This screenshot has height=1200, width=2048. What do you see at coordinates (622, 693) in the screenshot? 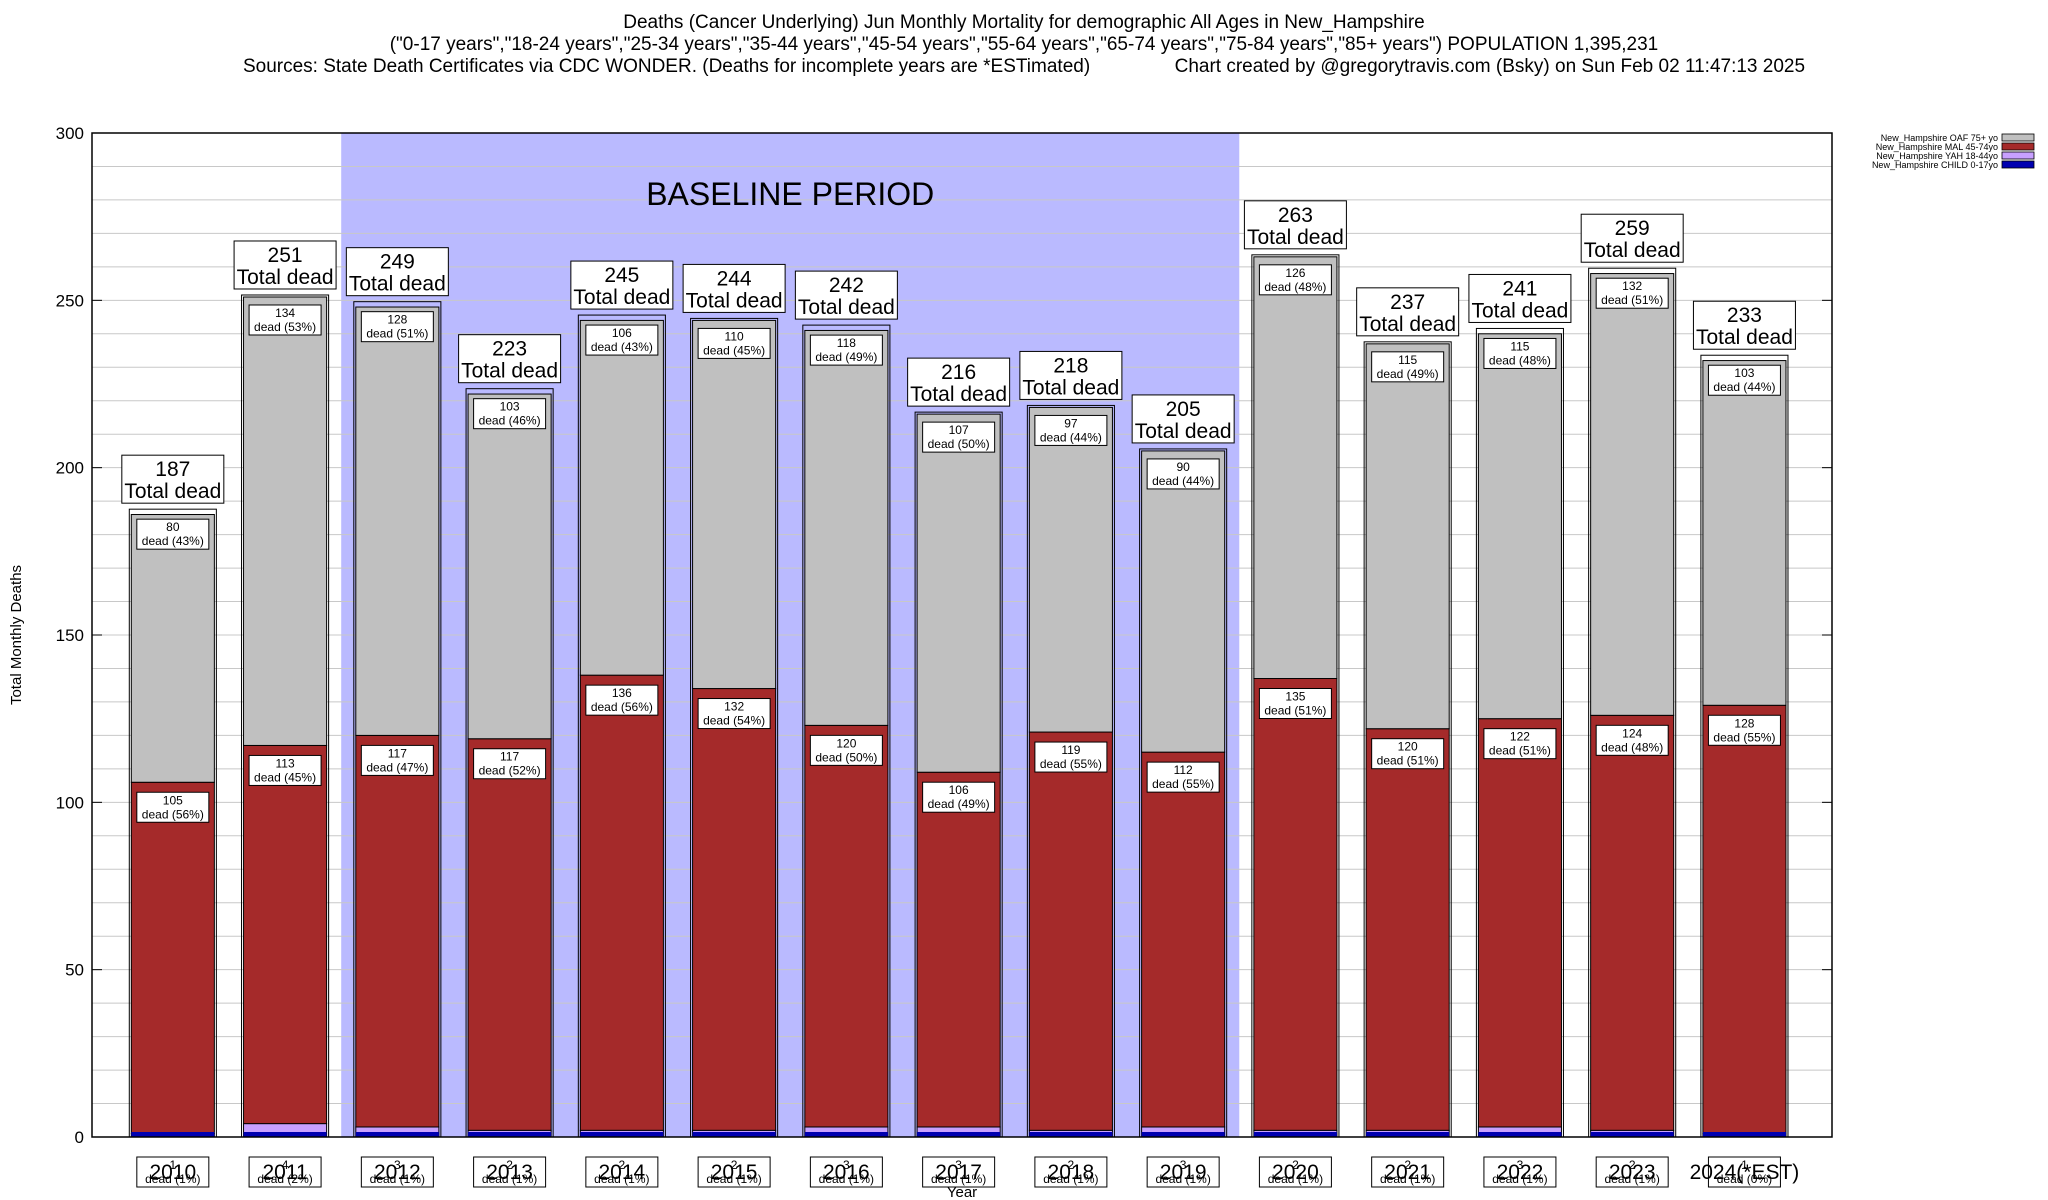
I see `segment-label-count: 136` at bounding box center [622, 693].